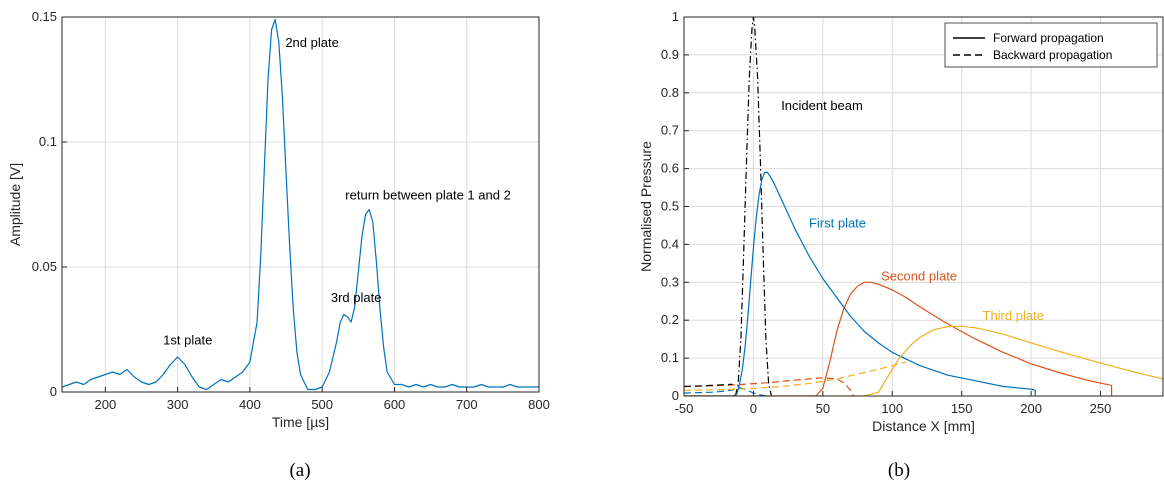  What do you see at coordinates (300, 422) in the screenshot?
I see `x-axis-label: Time [µs]` at bounding box center [300, 422].